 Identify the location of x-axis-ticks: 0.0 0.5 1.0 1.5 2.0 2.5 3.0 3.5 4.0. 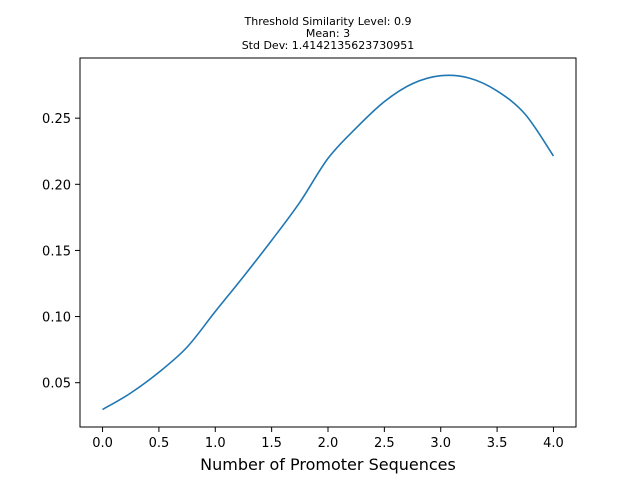
(328, 439).